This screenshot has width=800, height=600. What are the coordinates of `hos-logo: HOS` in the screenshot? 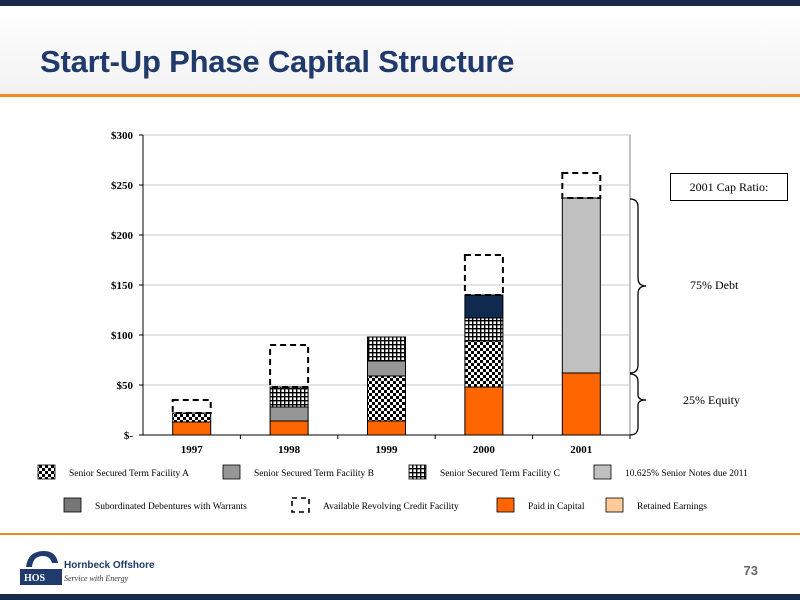 It's located at (41, 568).